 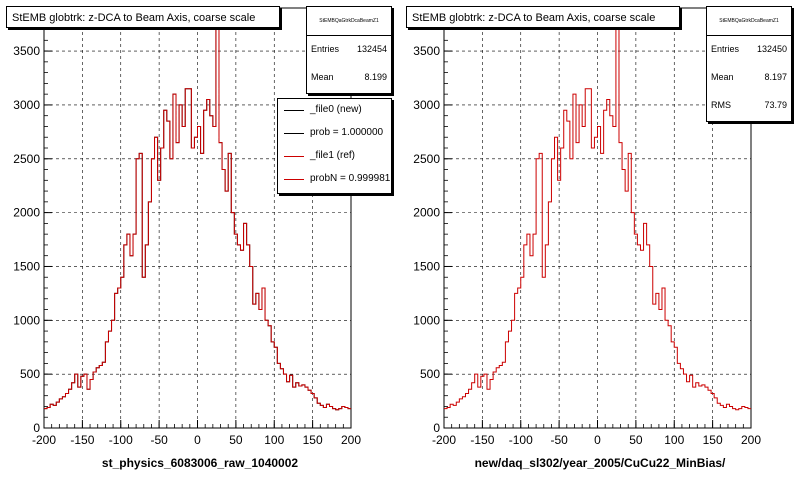 What do you see at coordinates (771, 49) in the screenshot?
I see `stats-value: 132450` at bounding box center [771, 49].